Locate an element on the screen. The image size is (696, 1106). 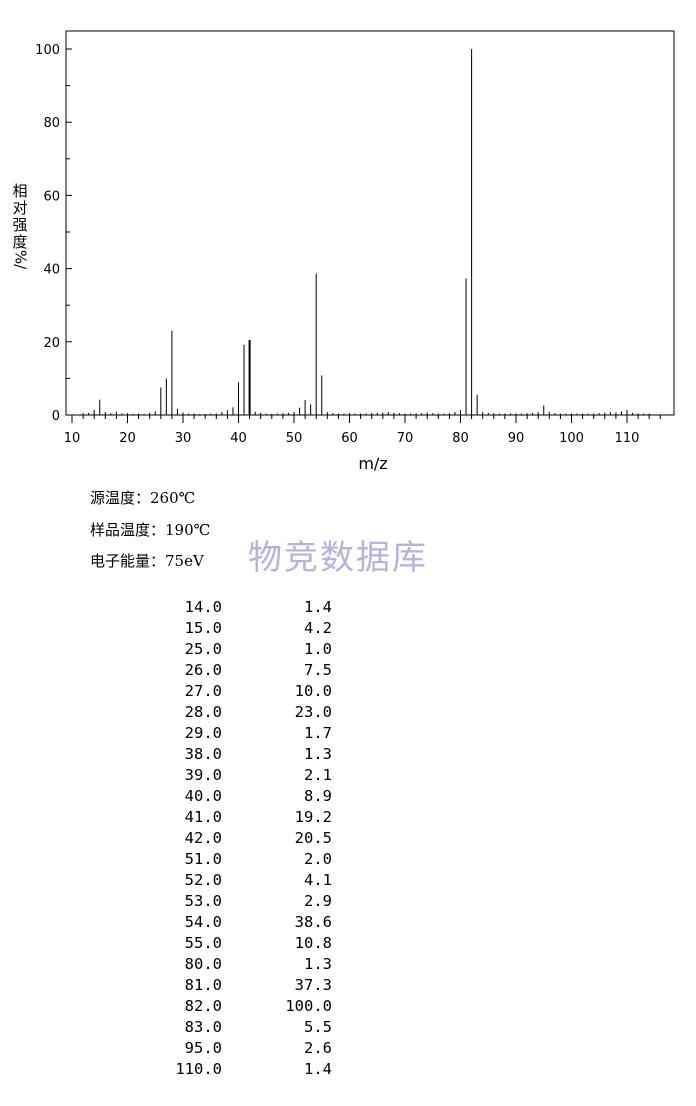
peak-intensity: 10.0 is located at coordinates (313, 691).